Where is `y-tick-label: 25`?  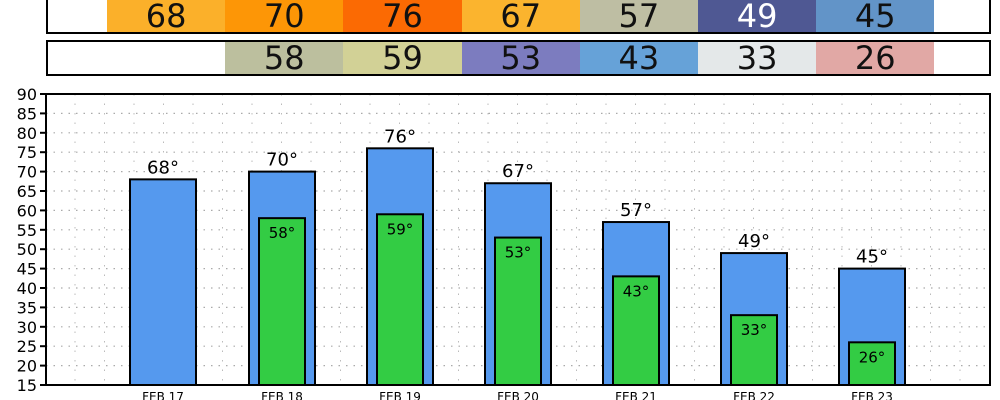
y-tick-label: 25 is located at coordinates (27, 346).